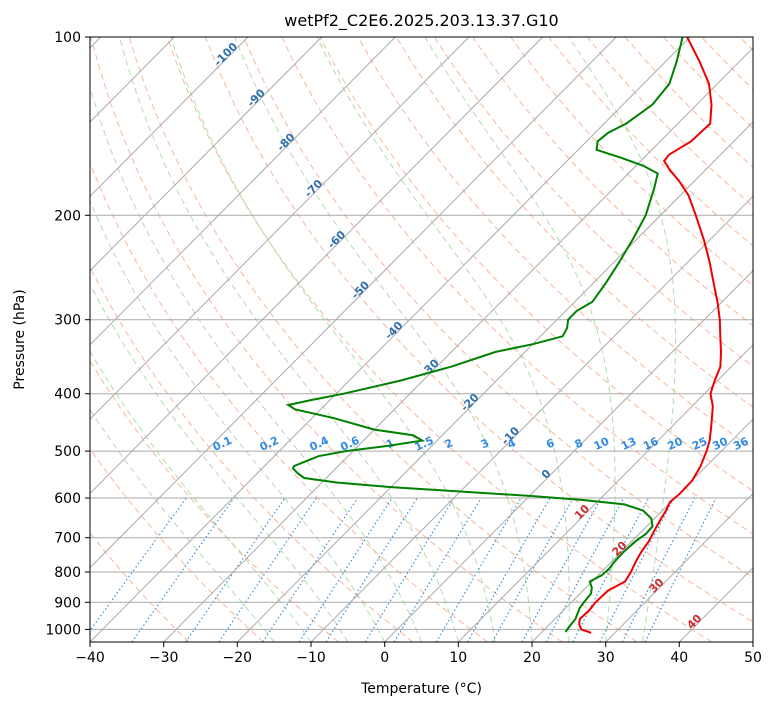  I want to click on mixing-ratio-label: 36, so click(741, 444).